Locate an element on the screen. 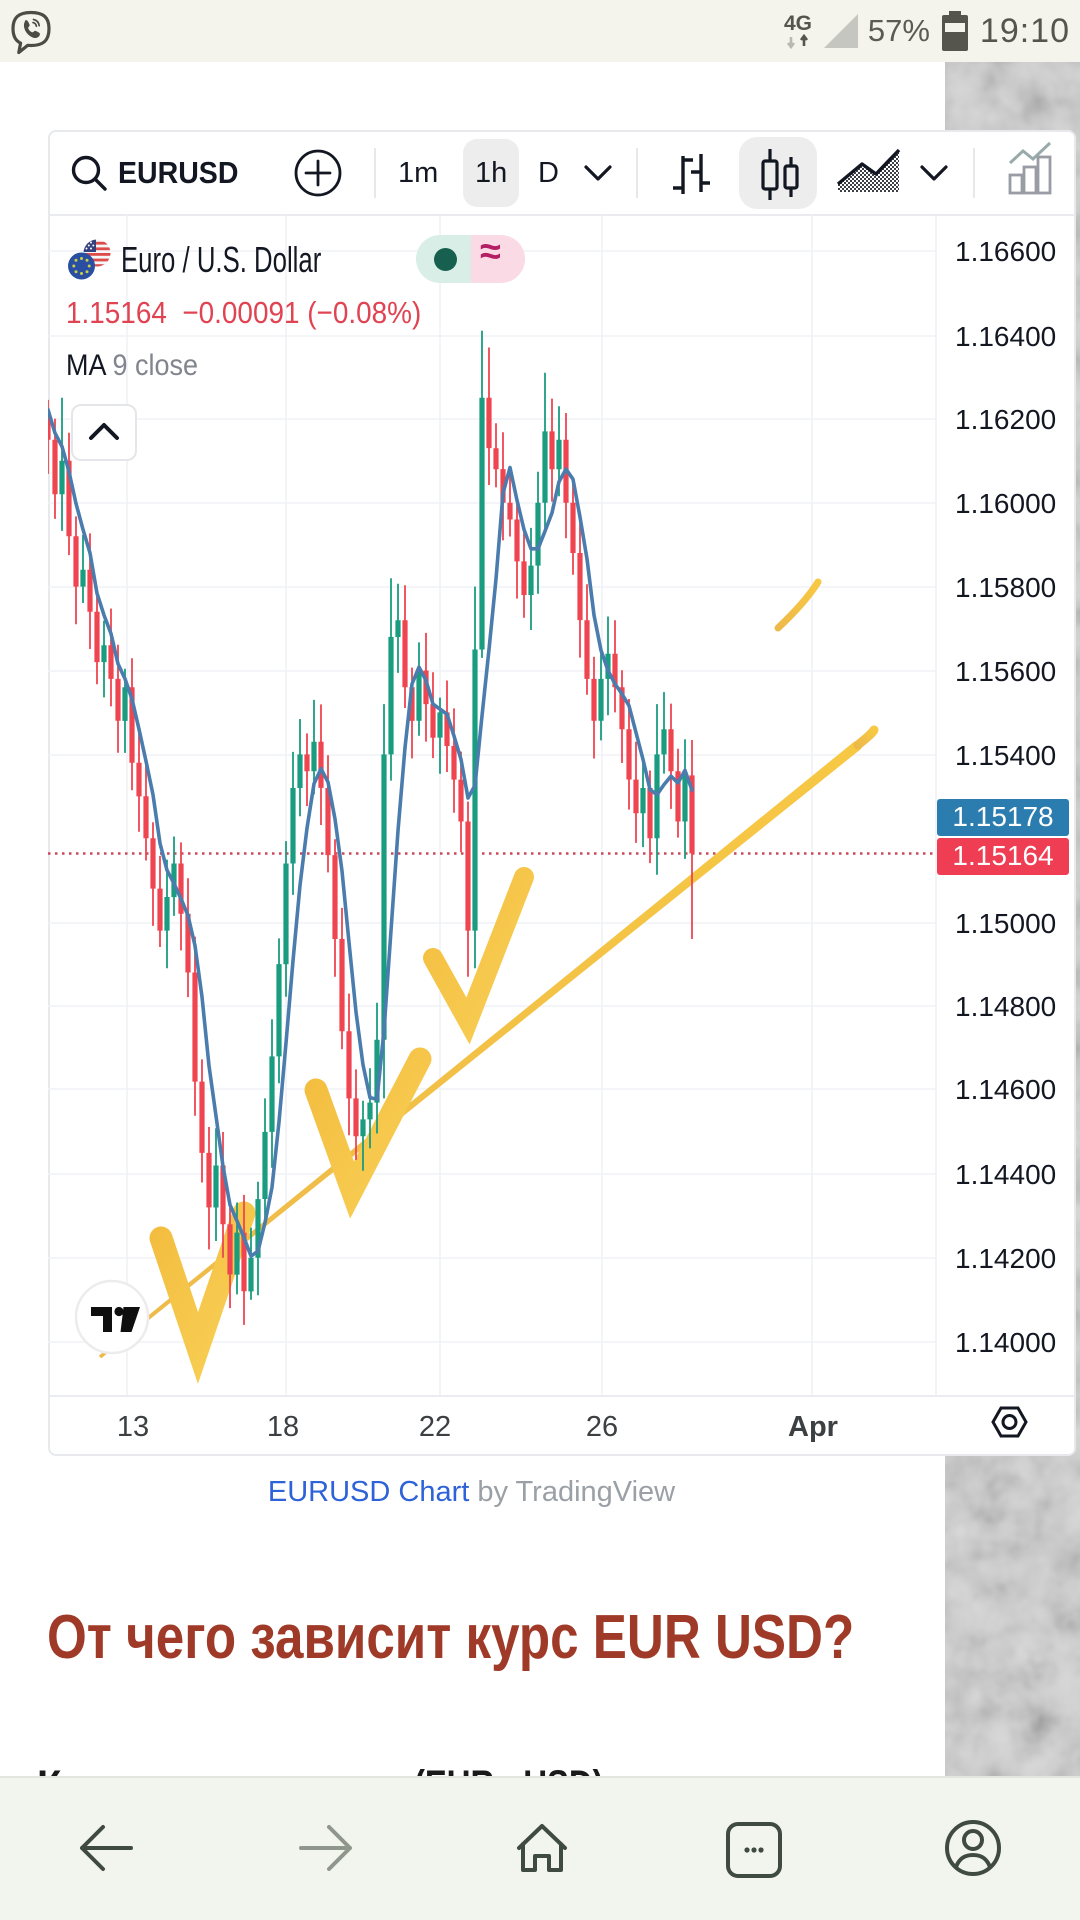 This screenshot has width=1080, height=1920. svg-text: 13 is located at coordinates (133, 1427).